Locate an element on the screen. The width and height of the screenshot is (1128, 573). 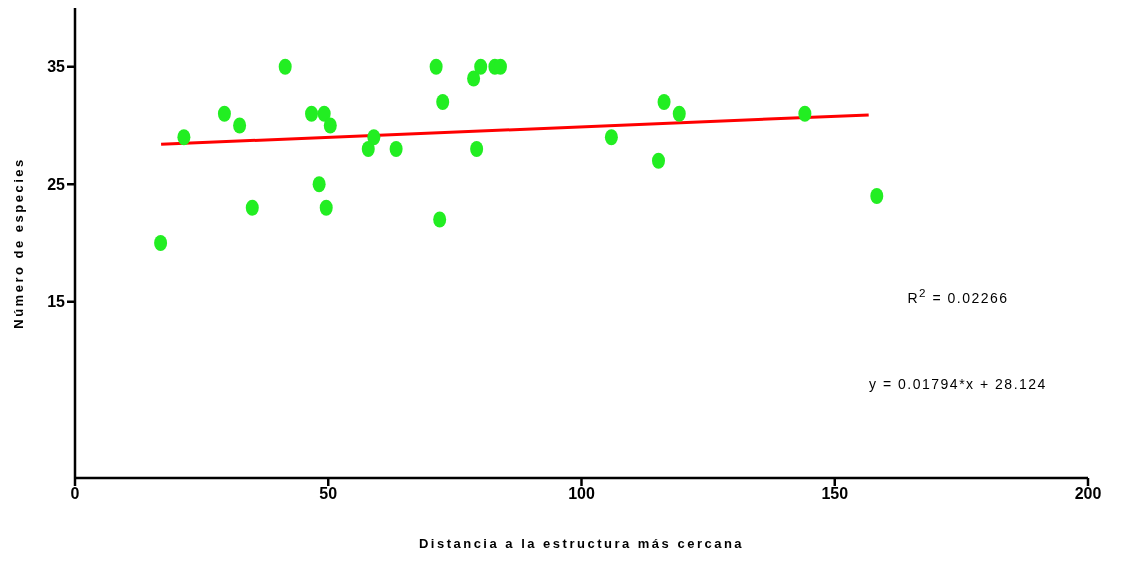
x-tick-label: 100 is located at coordinates (581, 494).